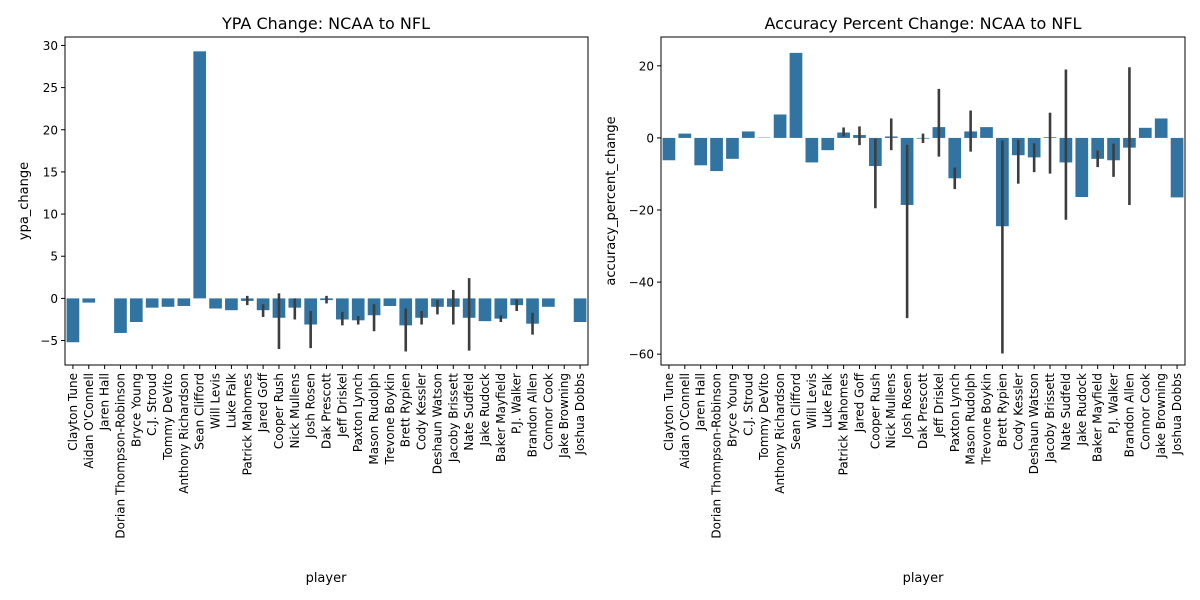  What do you see at coordinates (971, 419) in the screenshot?
I see `x-tick-label: Mason Rudolph` at bounding box center [971, 419].